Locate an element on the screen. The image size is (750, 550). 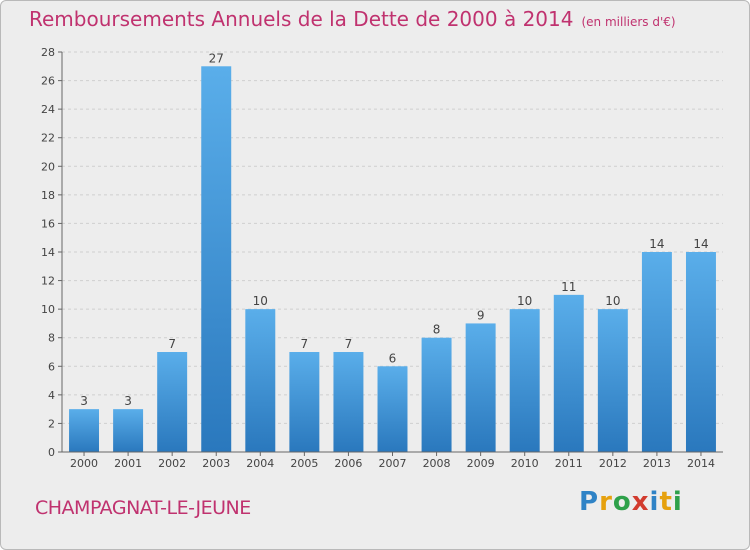
x-tick-label: 2004 is located at coordinates (260, 463).